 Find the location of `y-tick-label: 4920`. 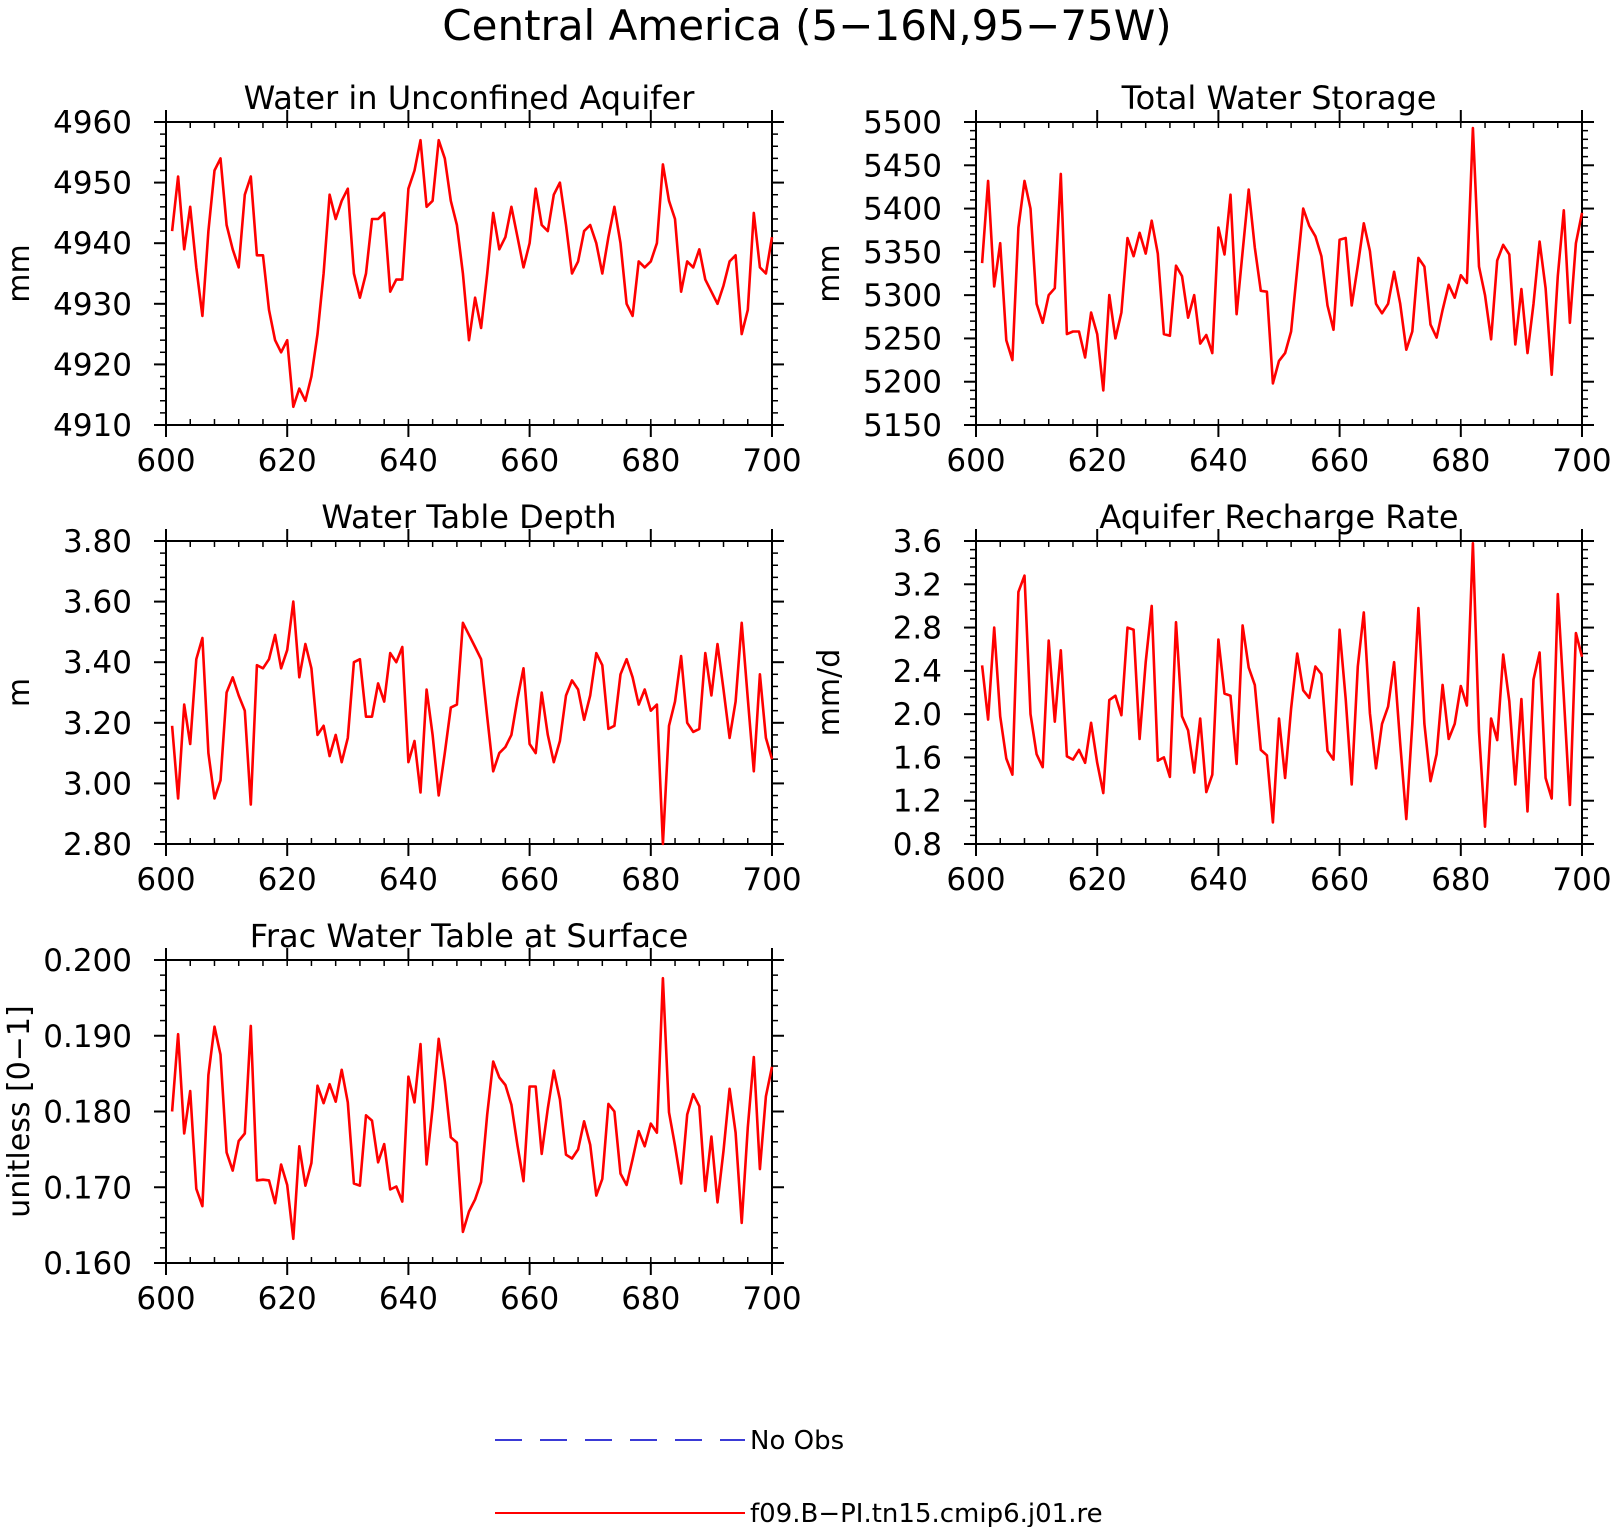

y-tick-label: 4920 is located at coordinates (92, 365).